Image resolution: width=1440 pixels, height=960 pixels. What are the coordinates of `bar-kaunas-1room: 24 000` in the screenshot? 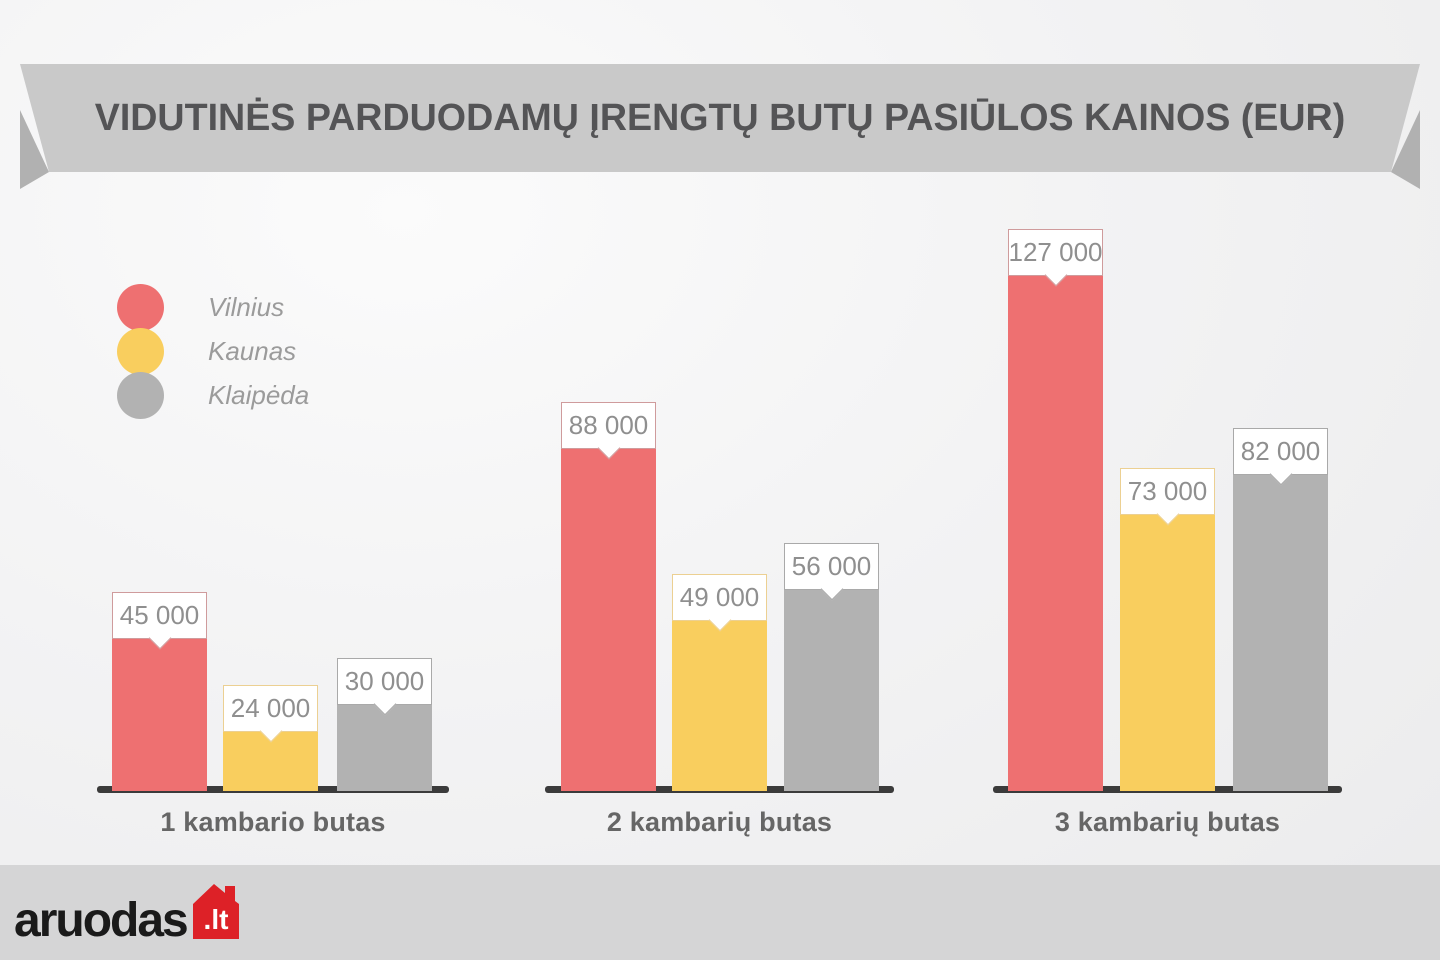 It's located at (270, 738).